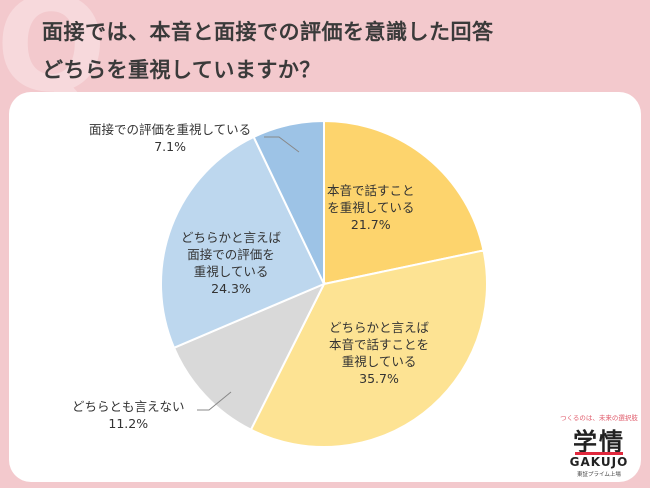 The image size is (650, 488). I want to click on pie-slice-rather-evaluation, so click(243, 242).